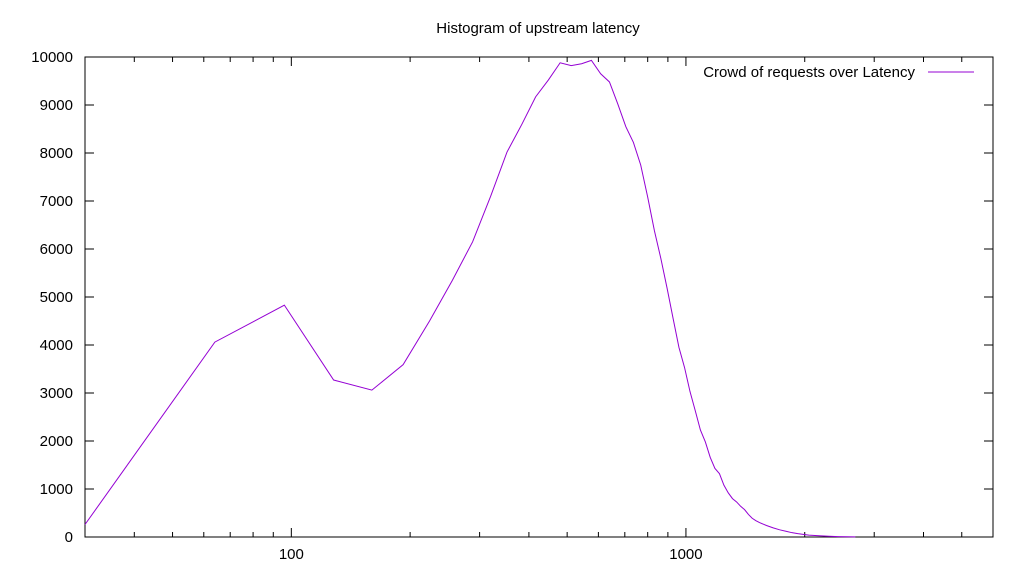 The image size is (1024, 576). Describe the element at coordinates (56, 441) in the screenshot. I see `y-tick-label: 2000` at that location.